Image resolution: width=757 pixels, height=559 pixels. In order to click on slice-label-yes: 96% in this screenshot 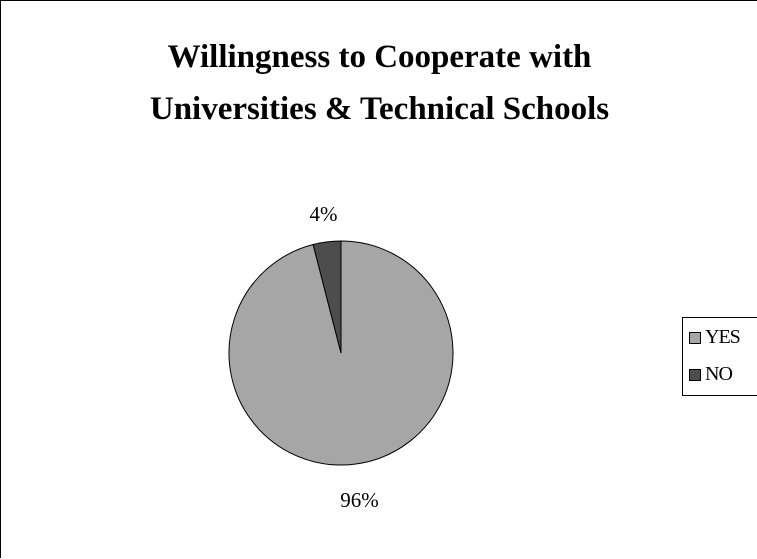, I will do `click(359, 500)`.